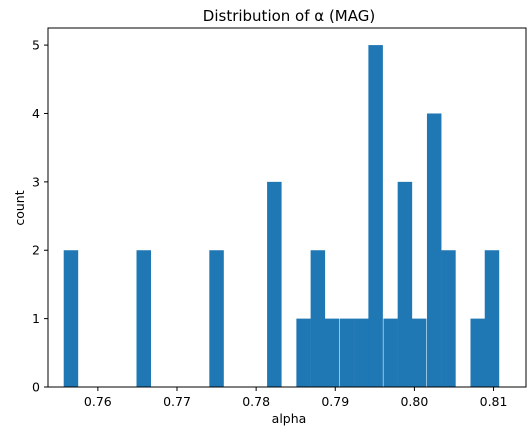 The height and width of the screenshot is (427, 527). What do you see at coordinates (98, 401) in the screenshot?
I see `x-tick-label: 0.76` at bounding box center [98, 401].